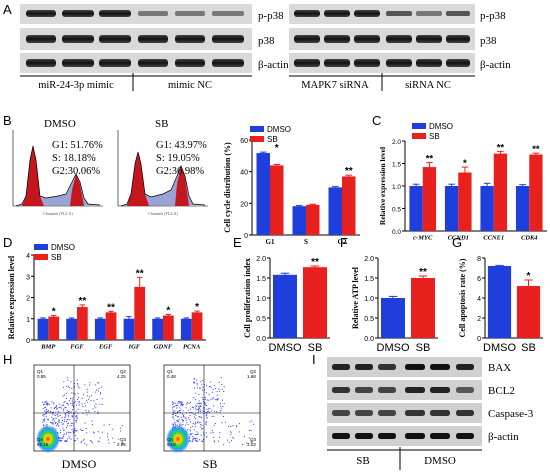  Describe the element at coordinates (41, 376) in the screenshot. I see `quadrant-label: 0.85` at that location.